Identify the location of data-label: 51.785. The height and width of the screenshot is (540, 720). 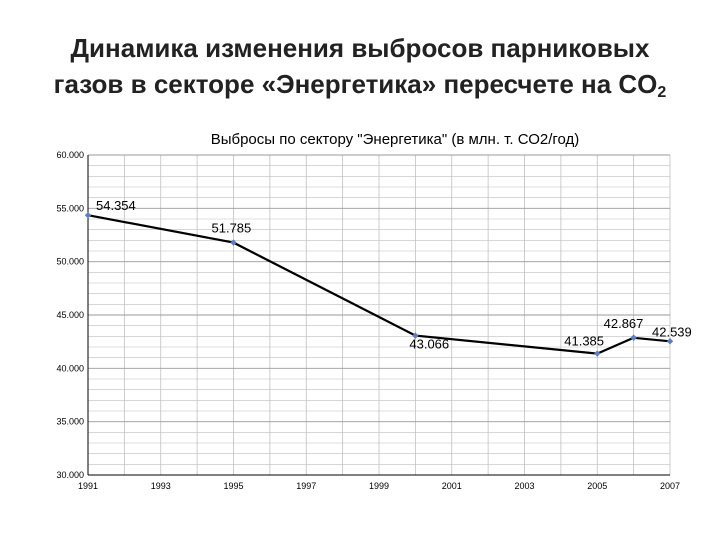
(232, 228).